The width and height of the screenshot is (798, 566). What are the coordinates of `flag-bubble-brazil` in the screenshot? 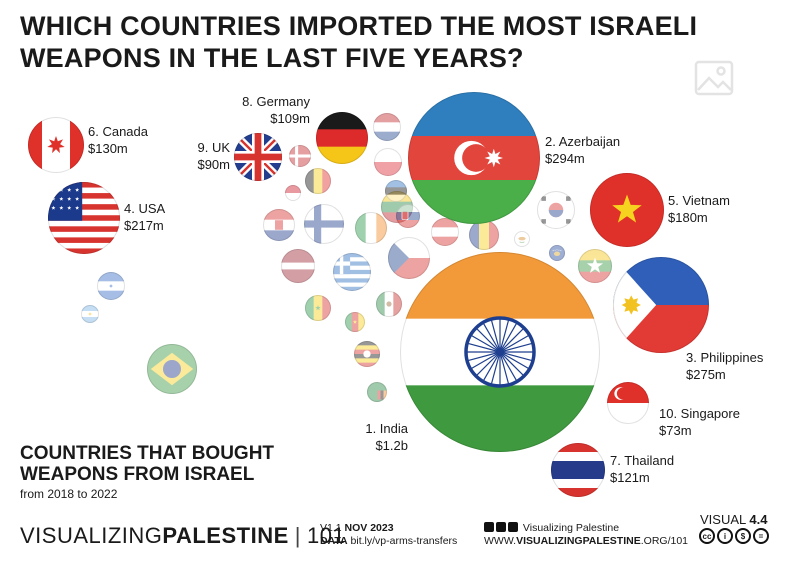 It's located at (172, 369).